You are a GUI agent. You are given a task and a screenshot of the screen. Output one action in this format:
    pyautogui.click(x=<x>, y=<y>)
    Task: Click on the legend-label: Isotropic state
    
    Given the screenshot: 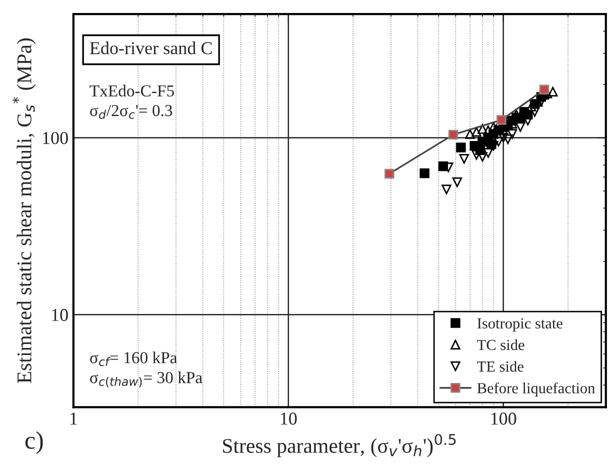 What is the action you would take?
    pyautogui.click(x=519, y=325)
    